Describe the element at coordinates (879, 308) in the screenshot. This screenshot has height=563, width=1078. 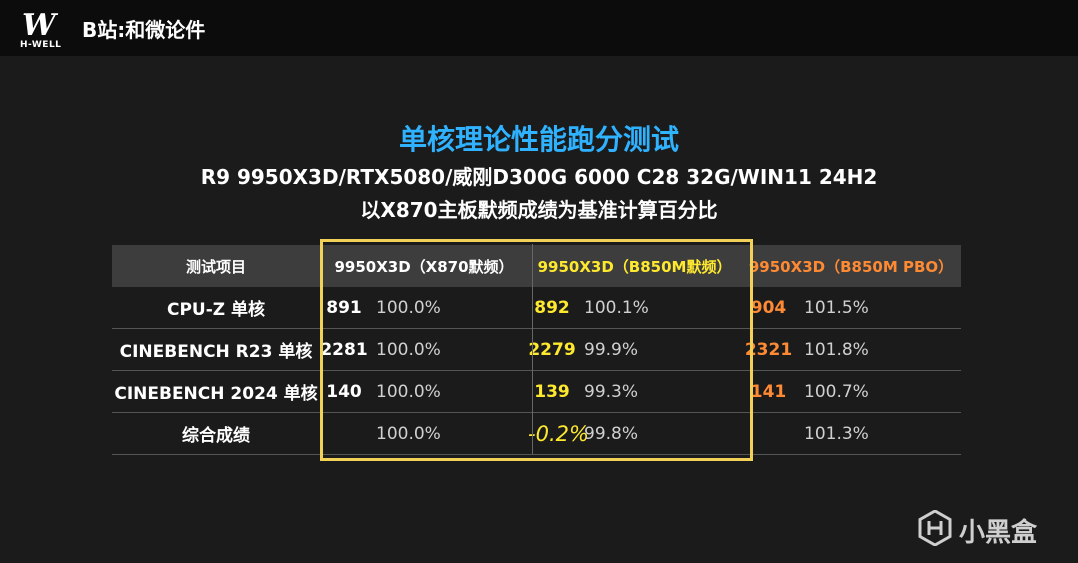
I see `pbo-pct: 101.5%` at that location.